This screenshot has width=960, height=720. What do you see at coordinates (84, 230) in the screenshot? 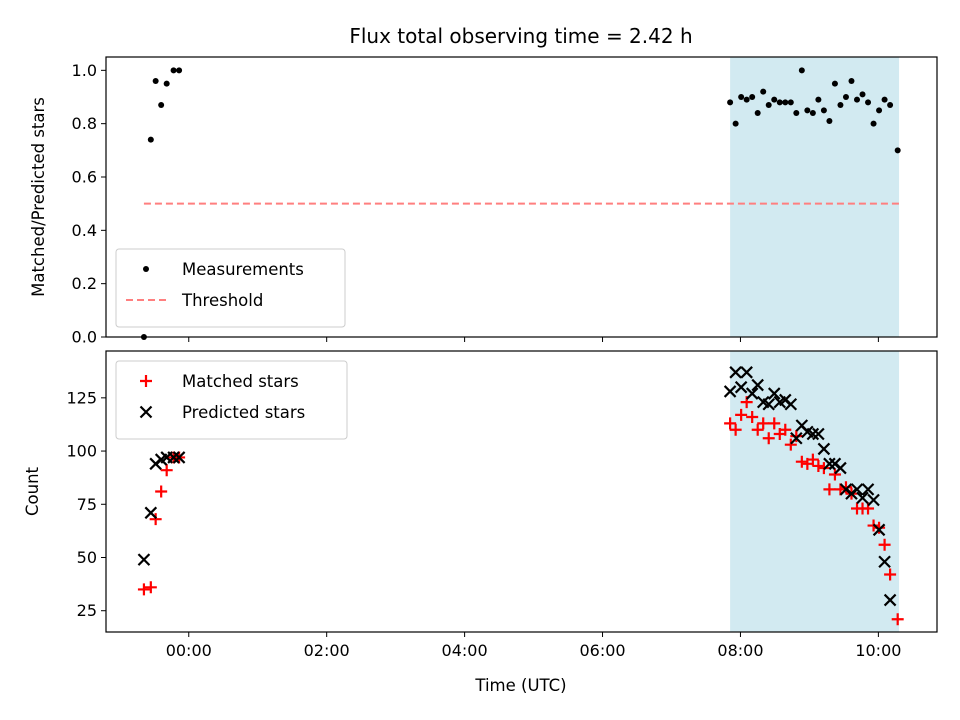
I see `y-tick-label: 0.4` at bounding box center [84, 230].